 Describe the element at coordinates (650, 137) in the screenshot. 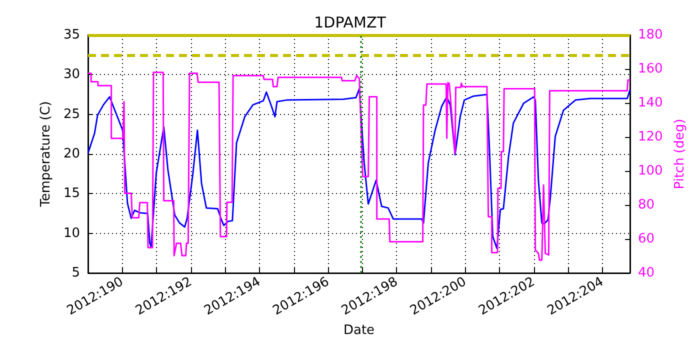

I see `y2-tick-label: 120` at that location.